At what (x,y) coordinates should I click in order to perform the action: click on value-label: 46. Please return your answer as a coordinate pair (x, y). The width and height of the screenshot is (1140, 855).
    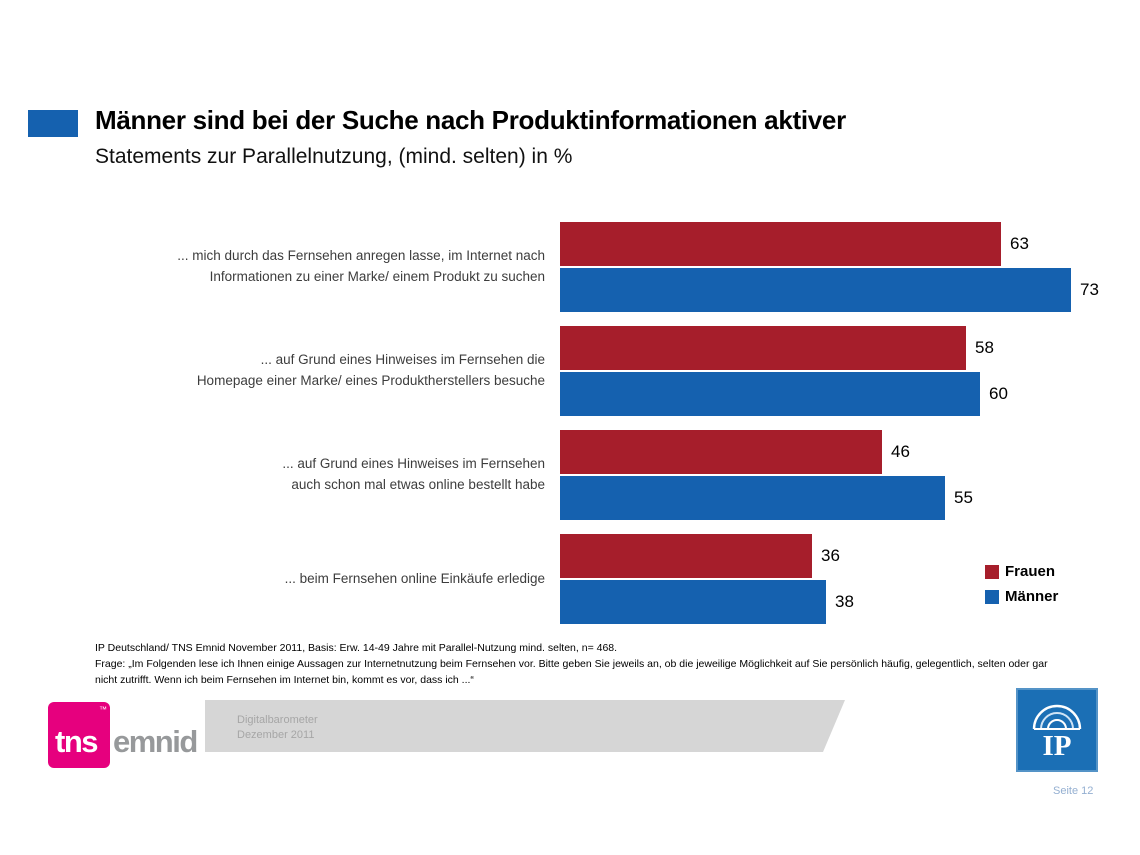
    Looking at the image, I should click on (900, 451).